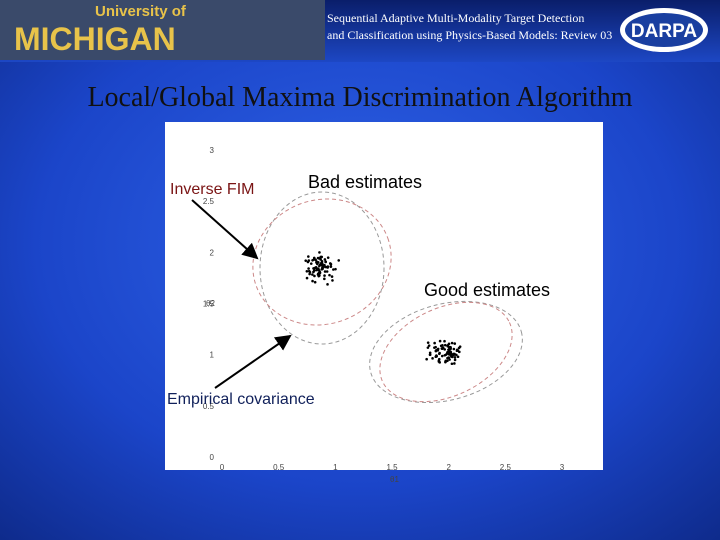 The width and height of the screenshot is (720, 540). Describe the element at coordinates (95, 39) in the screenshot. I see `logo: MICHIGAN` at that location.